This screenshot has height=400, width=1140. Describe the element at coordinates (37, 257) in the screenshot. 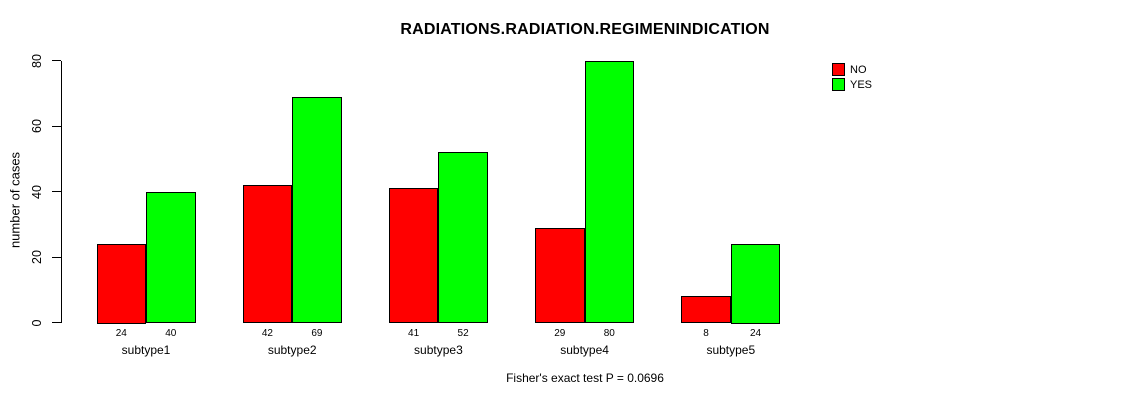

I see `y-tick-label: 20` at that location.